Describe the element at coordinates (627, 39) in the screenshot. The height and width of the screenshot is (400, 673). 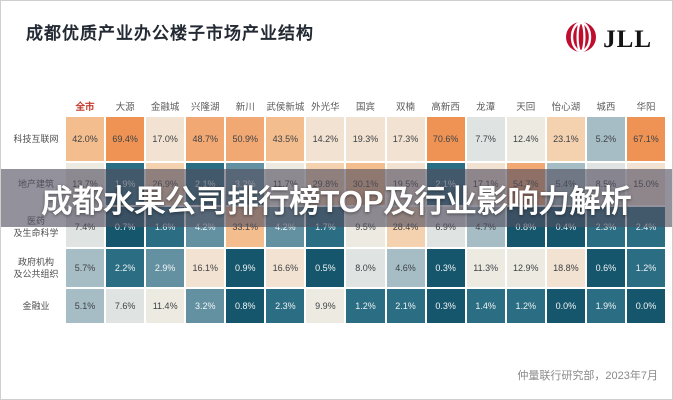
I see `jll-logo-text: JLL` at that location.